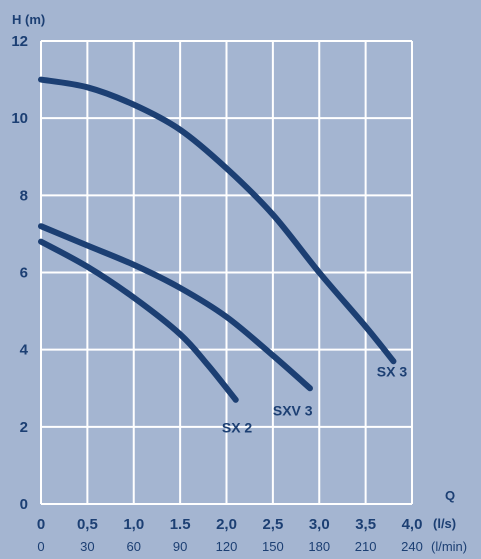  I want to click on x-tick-label-secondary: 180, so click(319, 546).